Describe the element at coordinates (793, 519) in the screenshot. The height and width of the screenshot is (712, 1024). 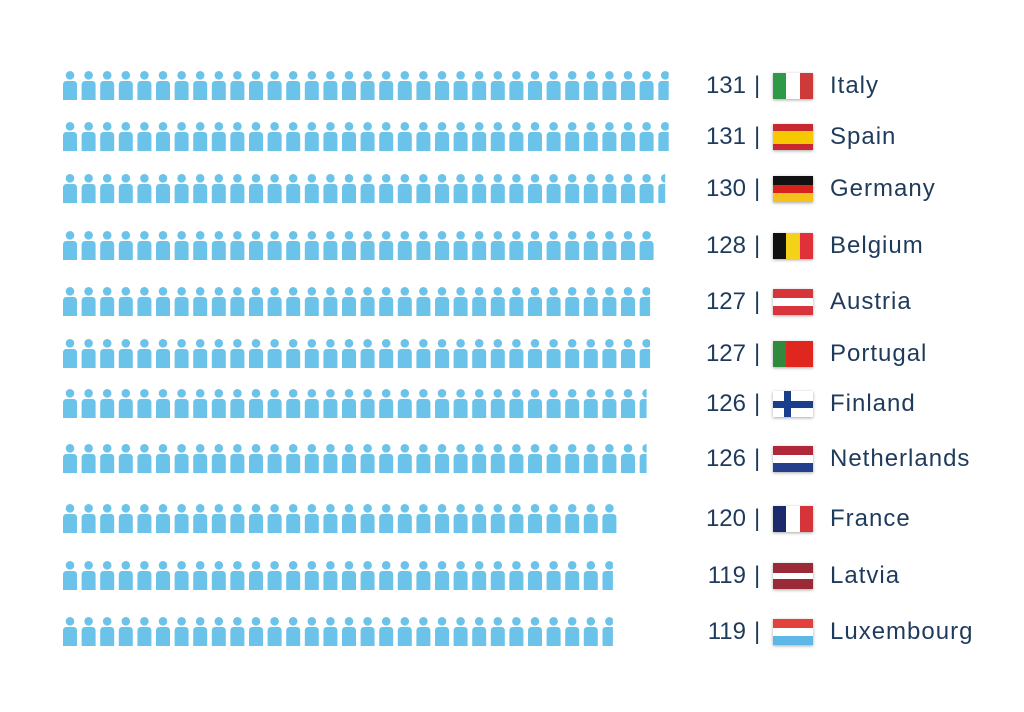
I see `france-flag` at that location.